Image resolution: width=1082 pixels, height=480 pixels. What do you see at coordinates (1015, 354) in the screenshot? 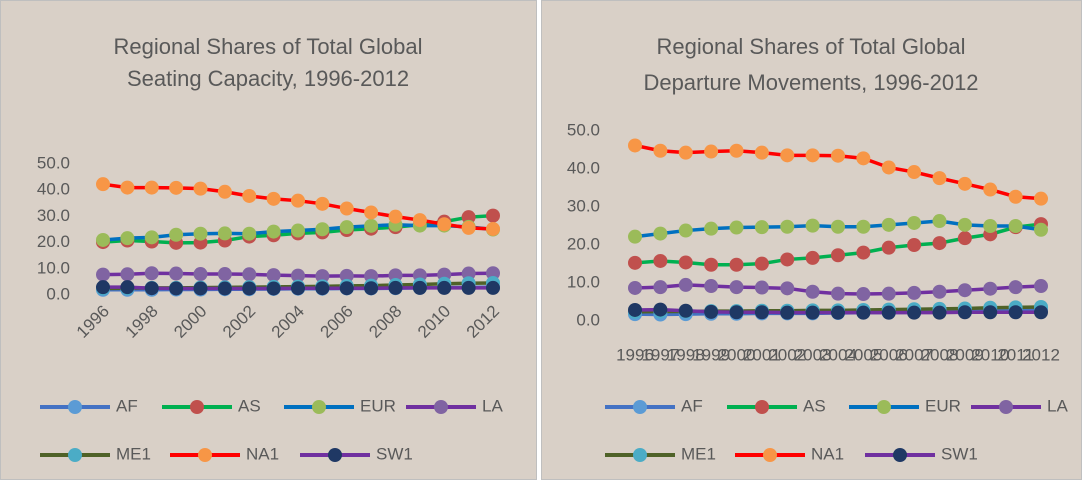
I see `x-tick-label: 2011` at bounding box center [1015, 354].